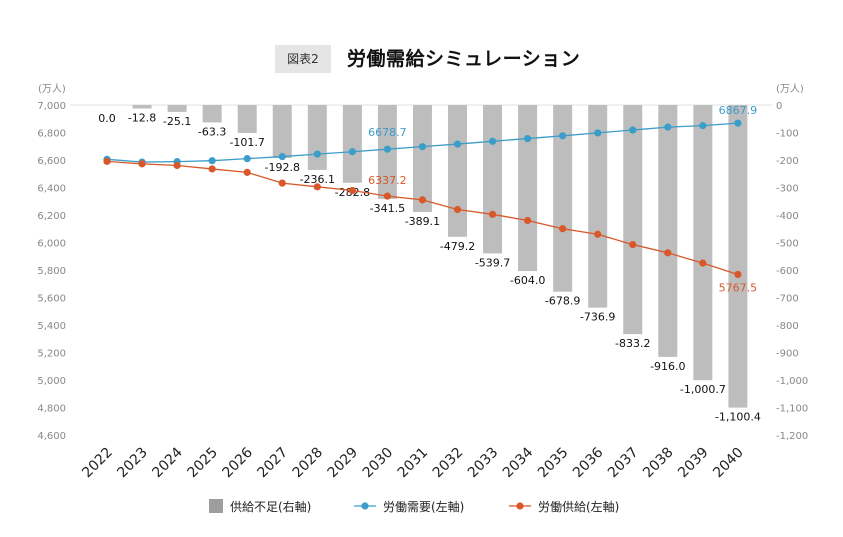 Image resolution: width=843 pixels, height=537 pixels. Describe the element at coordinates (51, 436) in the screenshot. I see `left-axis-tick: 4,600` at that location.